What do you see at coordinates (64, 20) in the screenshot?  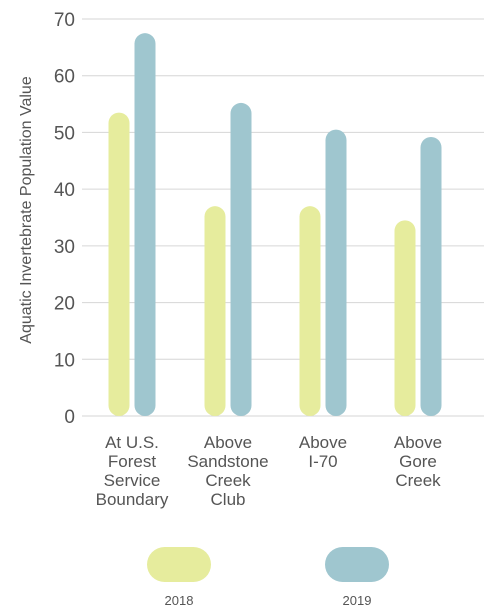 I see `y-tick-label: 70` at bounding box center [64, 20].